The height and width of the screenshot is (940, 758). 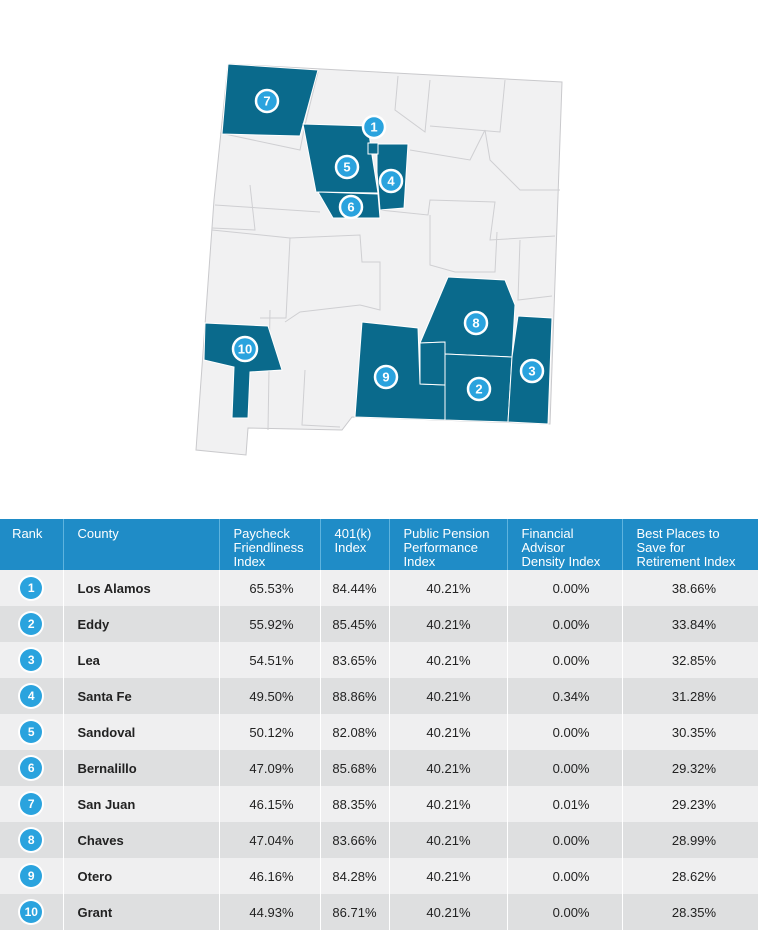 I want to click on county-cell: Los Alamos, so click(x=141, y=588).